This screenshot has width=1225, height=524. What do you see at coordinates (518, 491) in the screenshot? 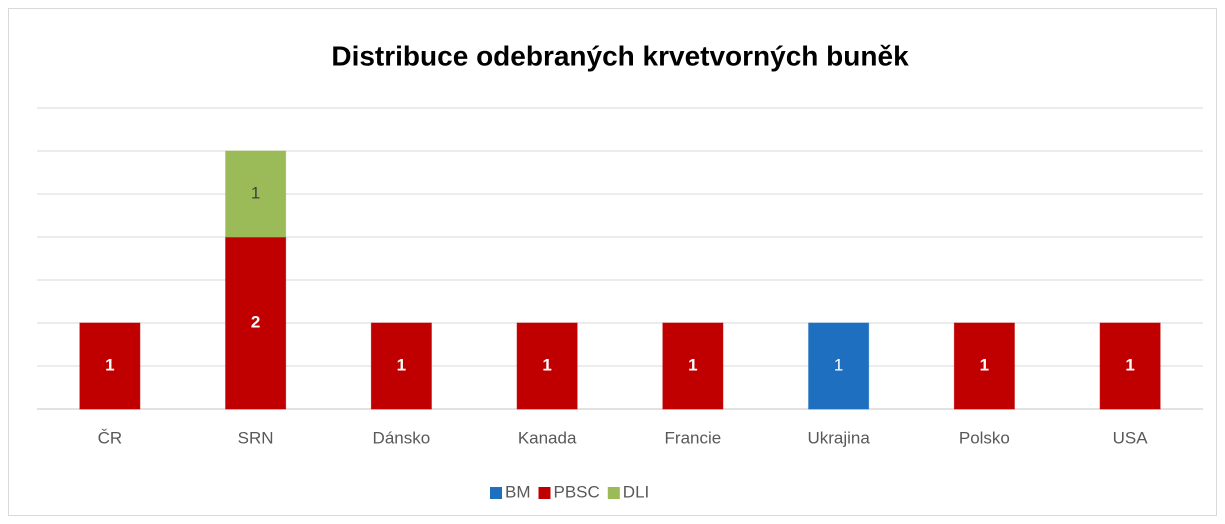
I see `legend-label: BM` at bounding box center [518, 491].